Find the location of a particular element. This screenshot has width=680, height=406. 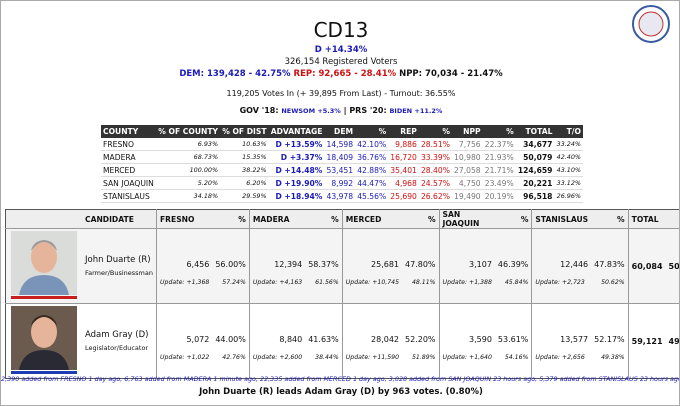

cell: D +18.94% is located at coordinates (296, 196).